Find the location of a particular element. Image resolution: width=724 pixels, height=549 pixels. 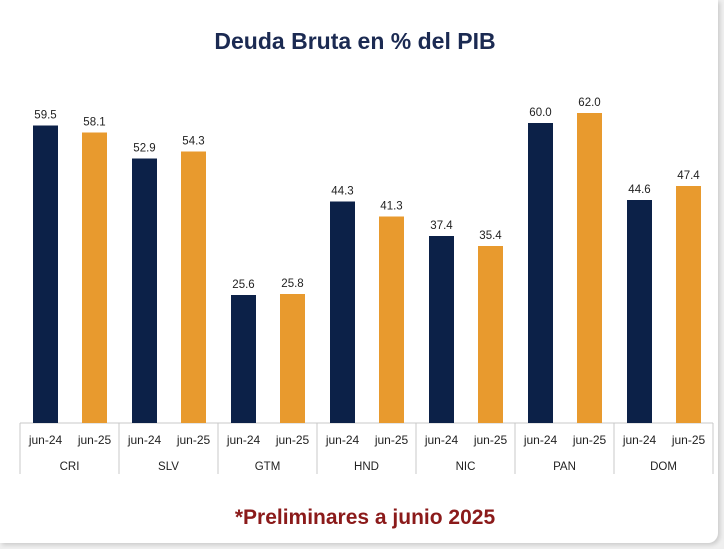

data-label: 41.3 is located at coordinates (391, 207).